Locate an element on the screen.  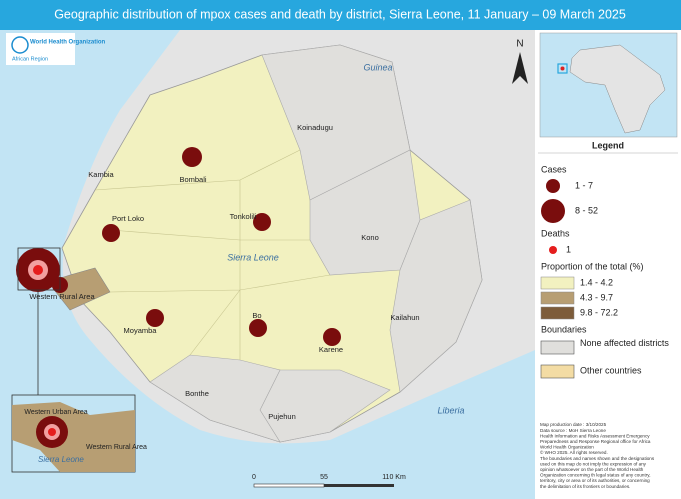
logo-name: World Health Organization is located at coordinates (68, 43).